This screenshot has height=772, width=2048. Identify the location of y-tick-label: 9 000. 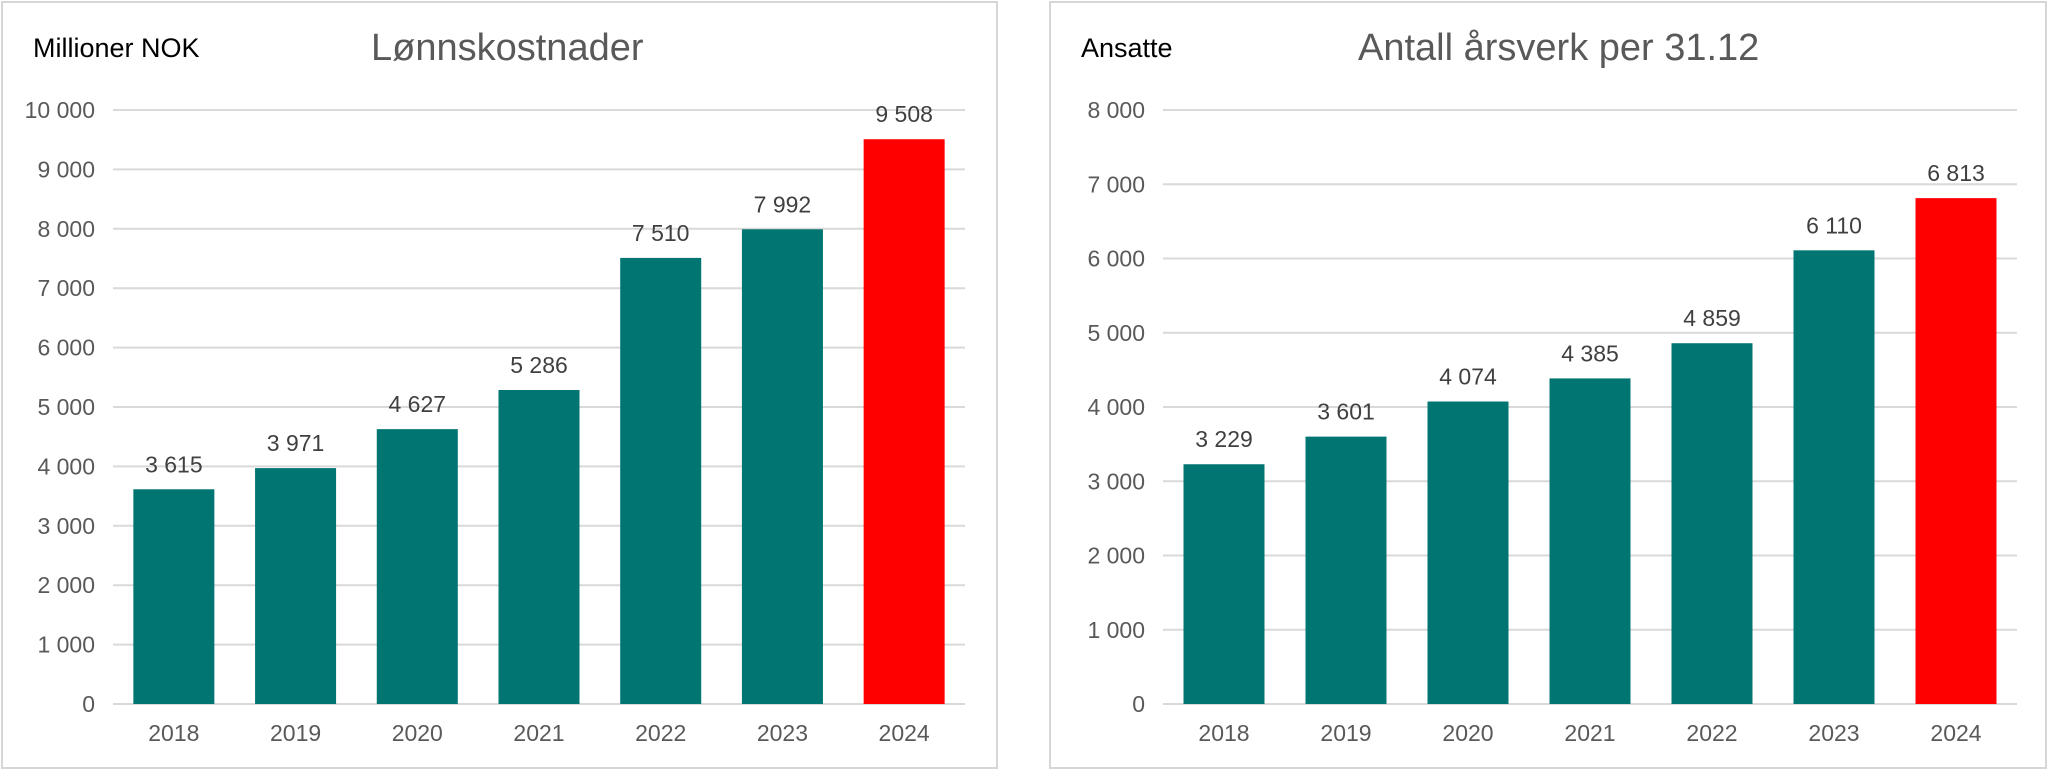
(66, 169).